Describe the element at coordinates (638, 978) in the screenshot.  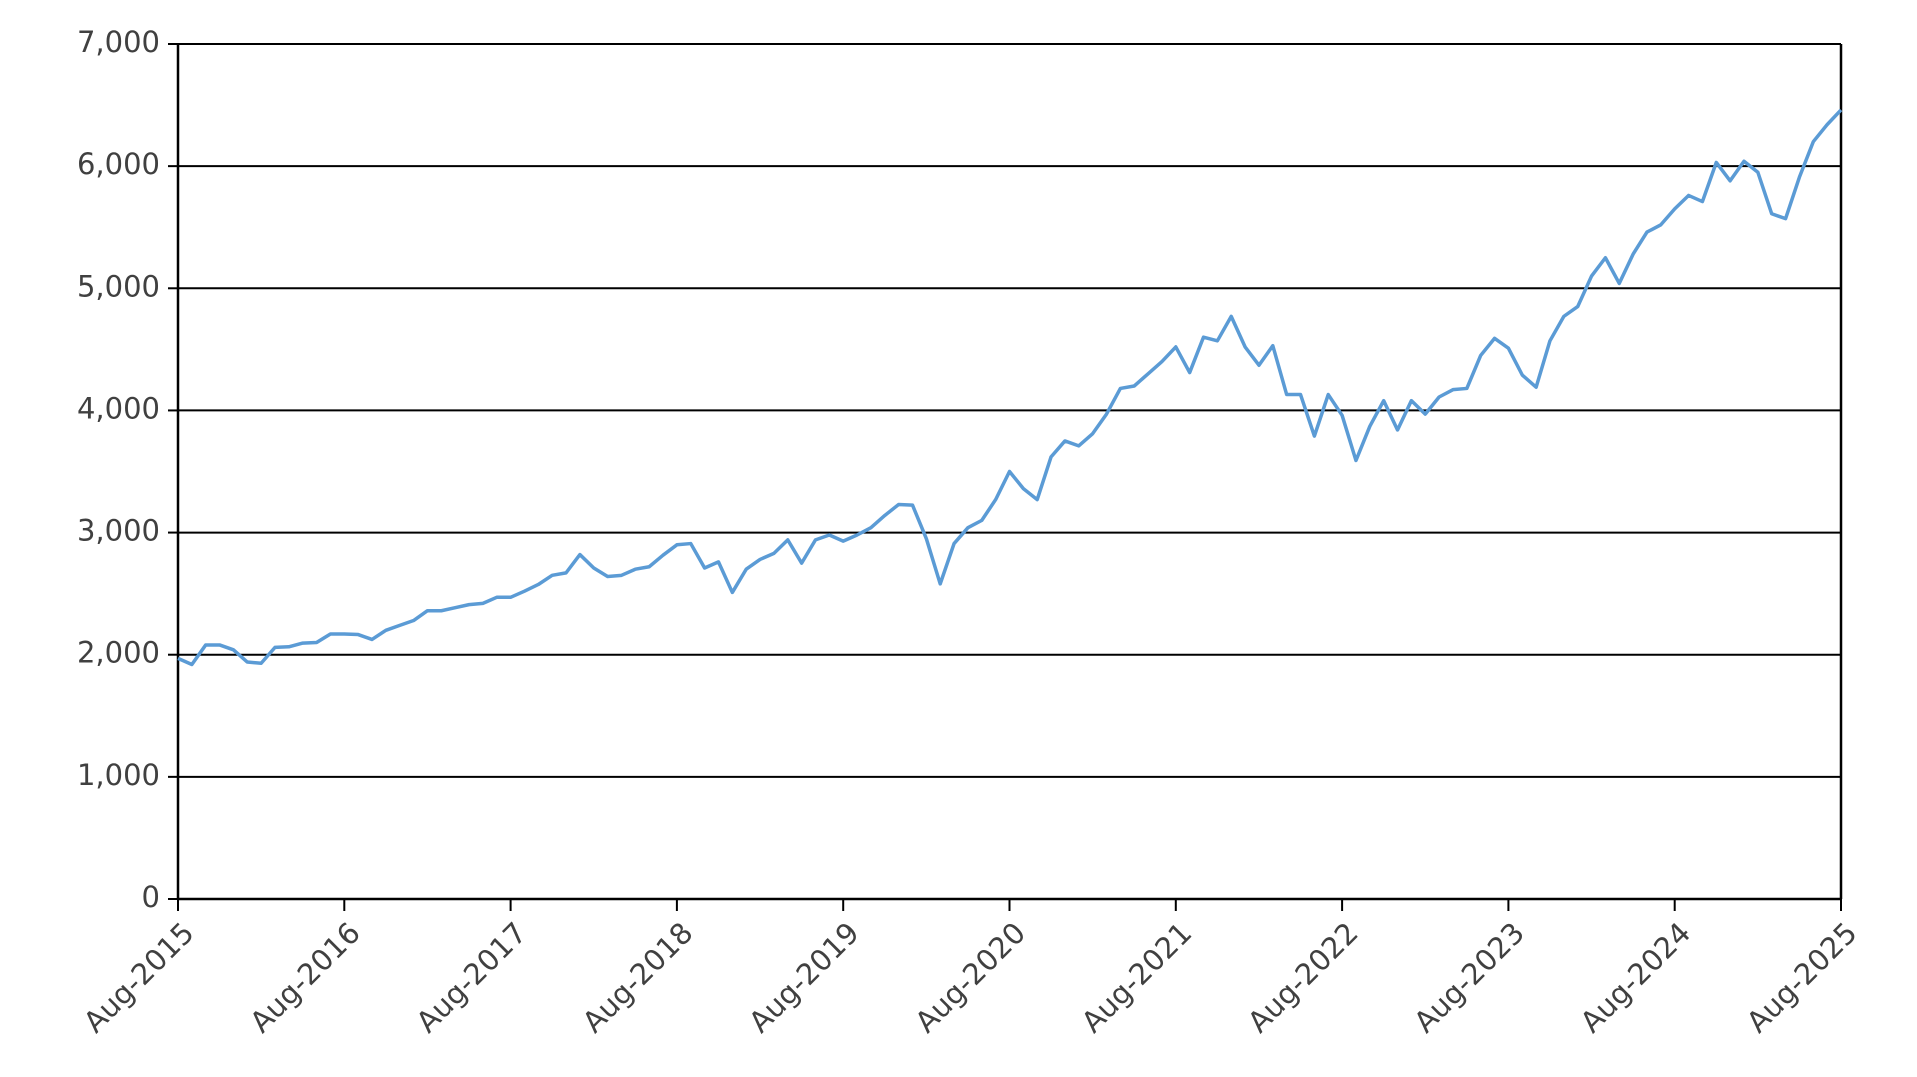
I see `x-tick-label: Aug-2018` at that location.